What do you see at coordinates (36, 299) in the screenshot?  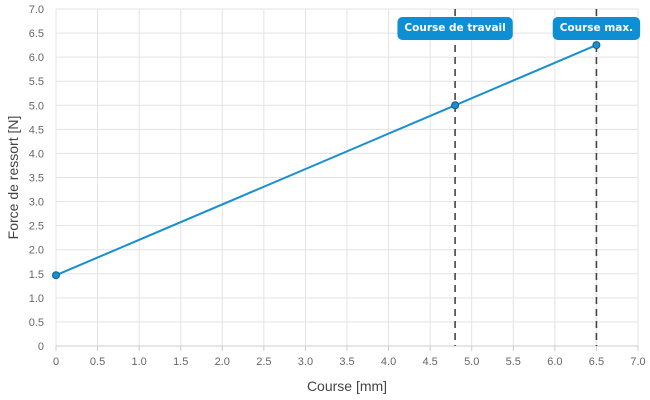 I see `y-tick-label: 1.0` at bounding box center [36, 299].